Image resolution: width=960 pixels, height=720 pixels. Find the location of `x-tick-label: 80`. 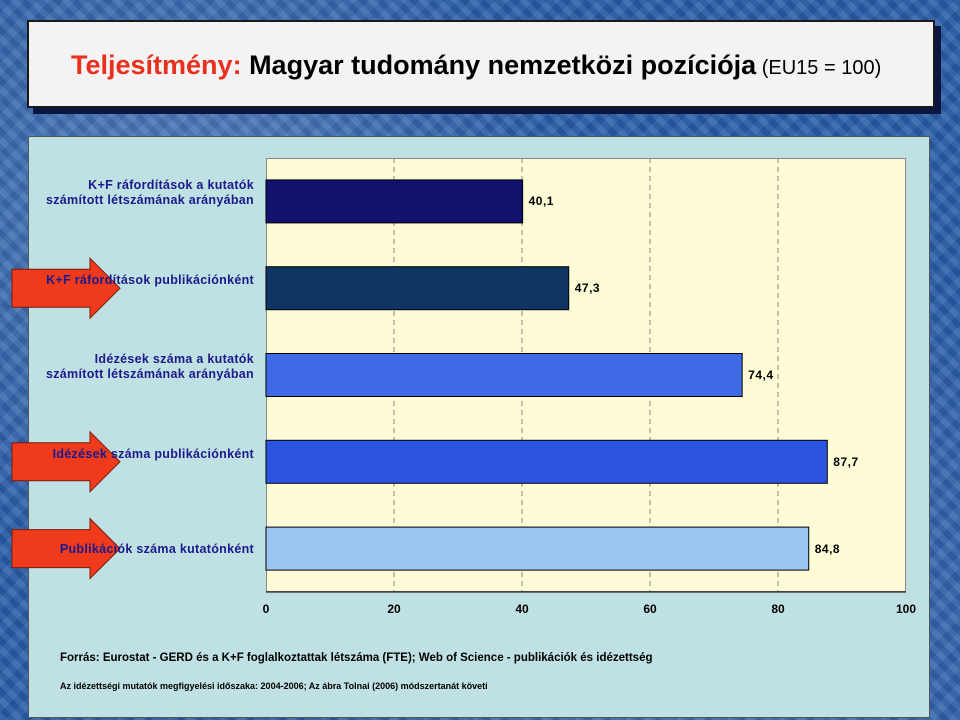

x-tick-label: 80 is located at coordinates (778, 609).